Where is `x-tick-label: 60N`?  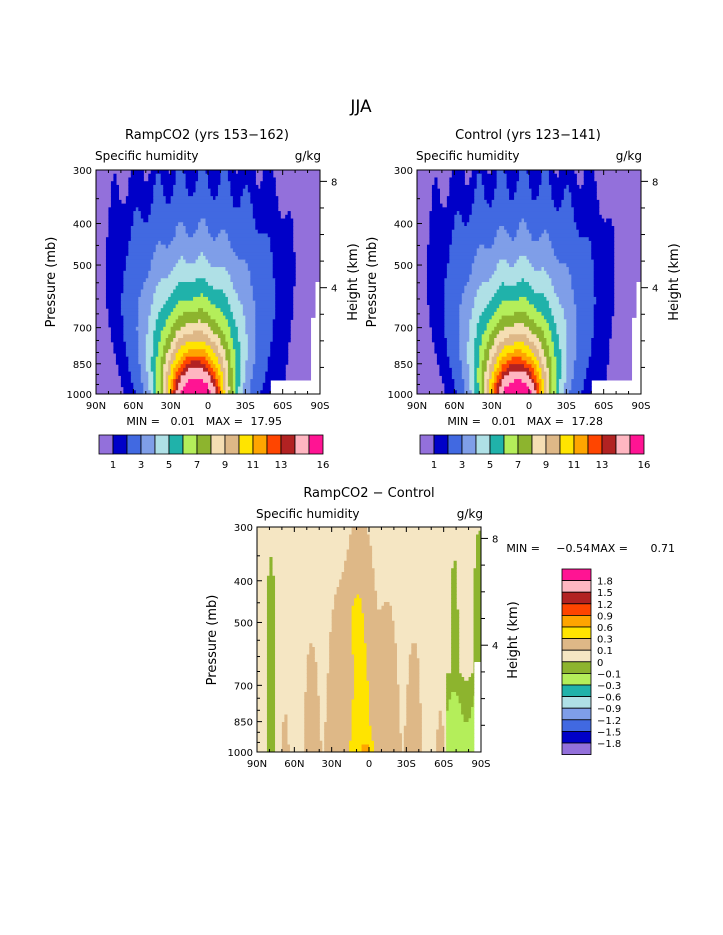
x-tick-label: 60N is located at coordinates (294, 764).